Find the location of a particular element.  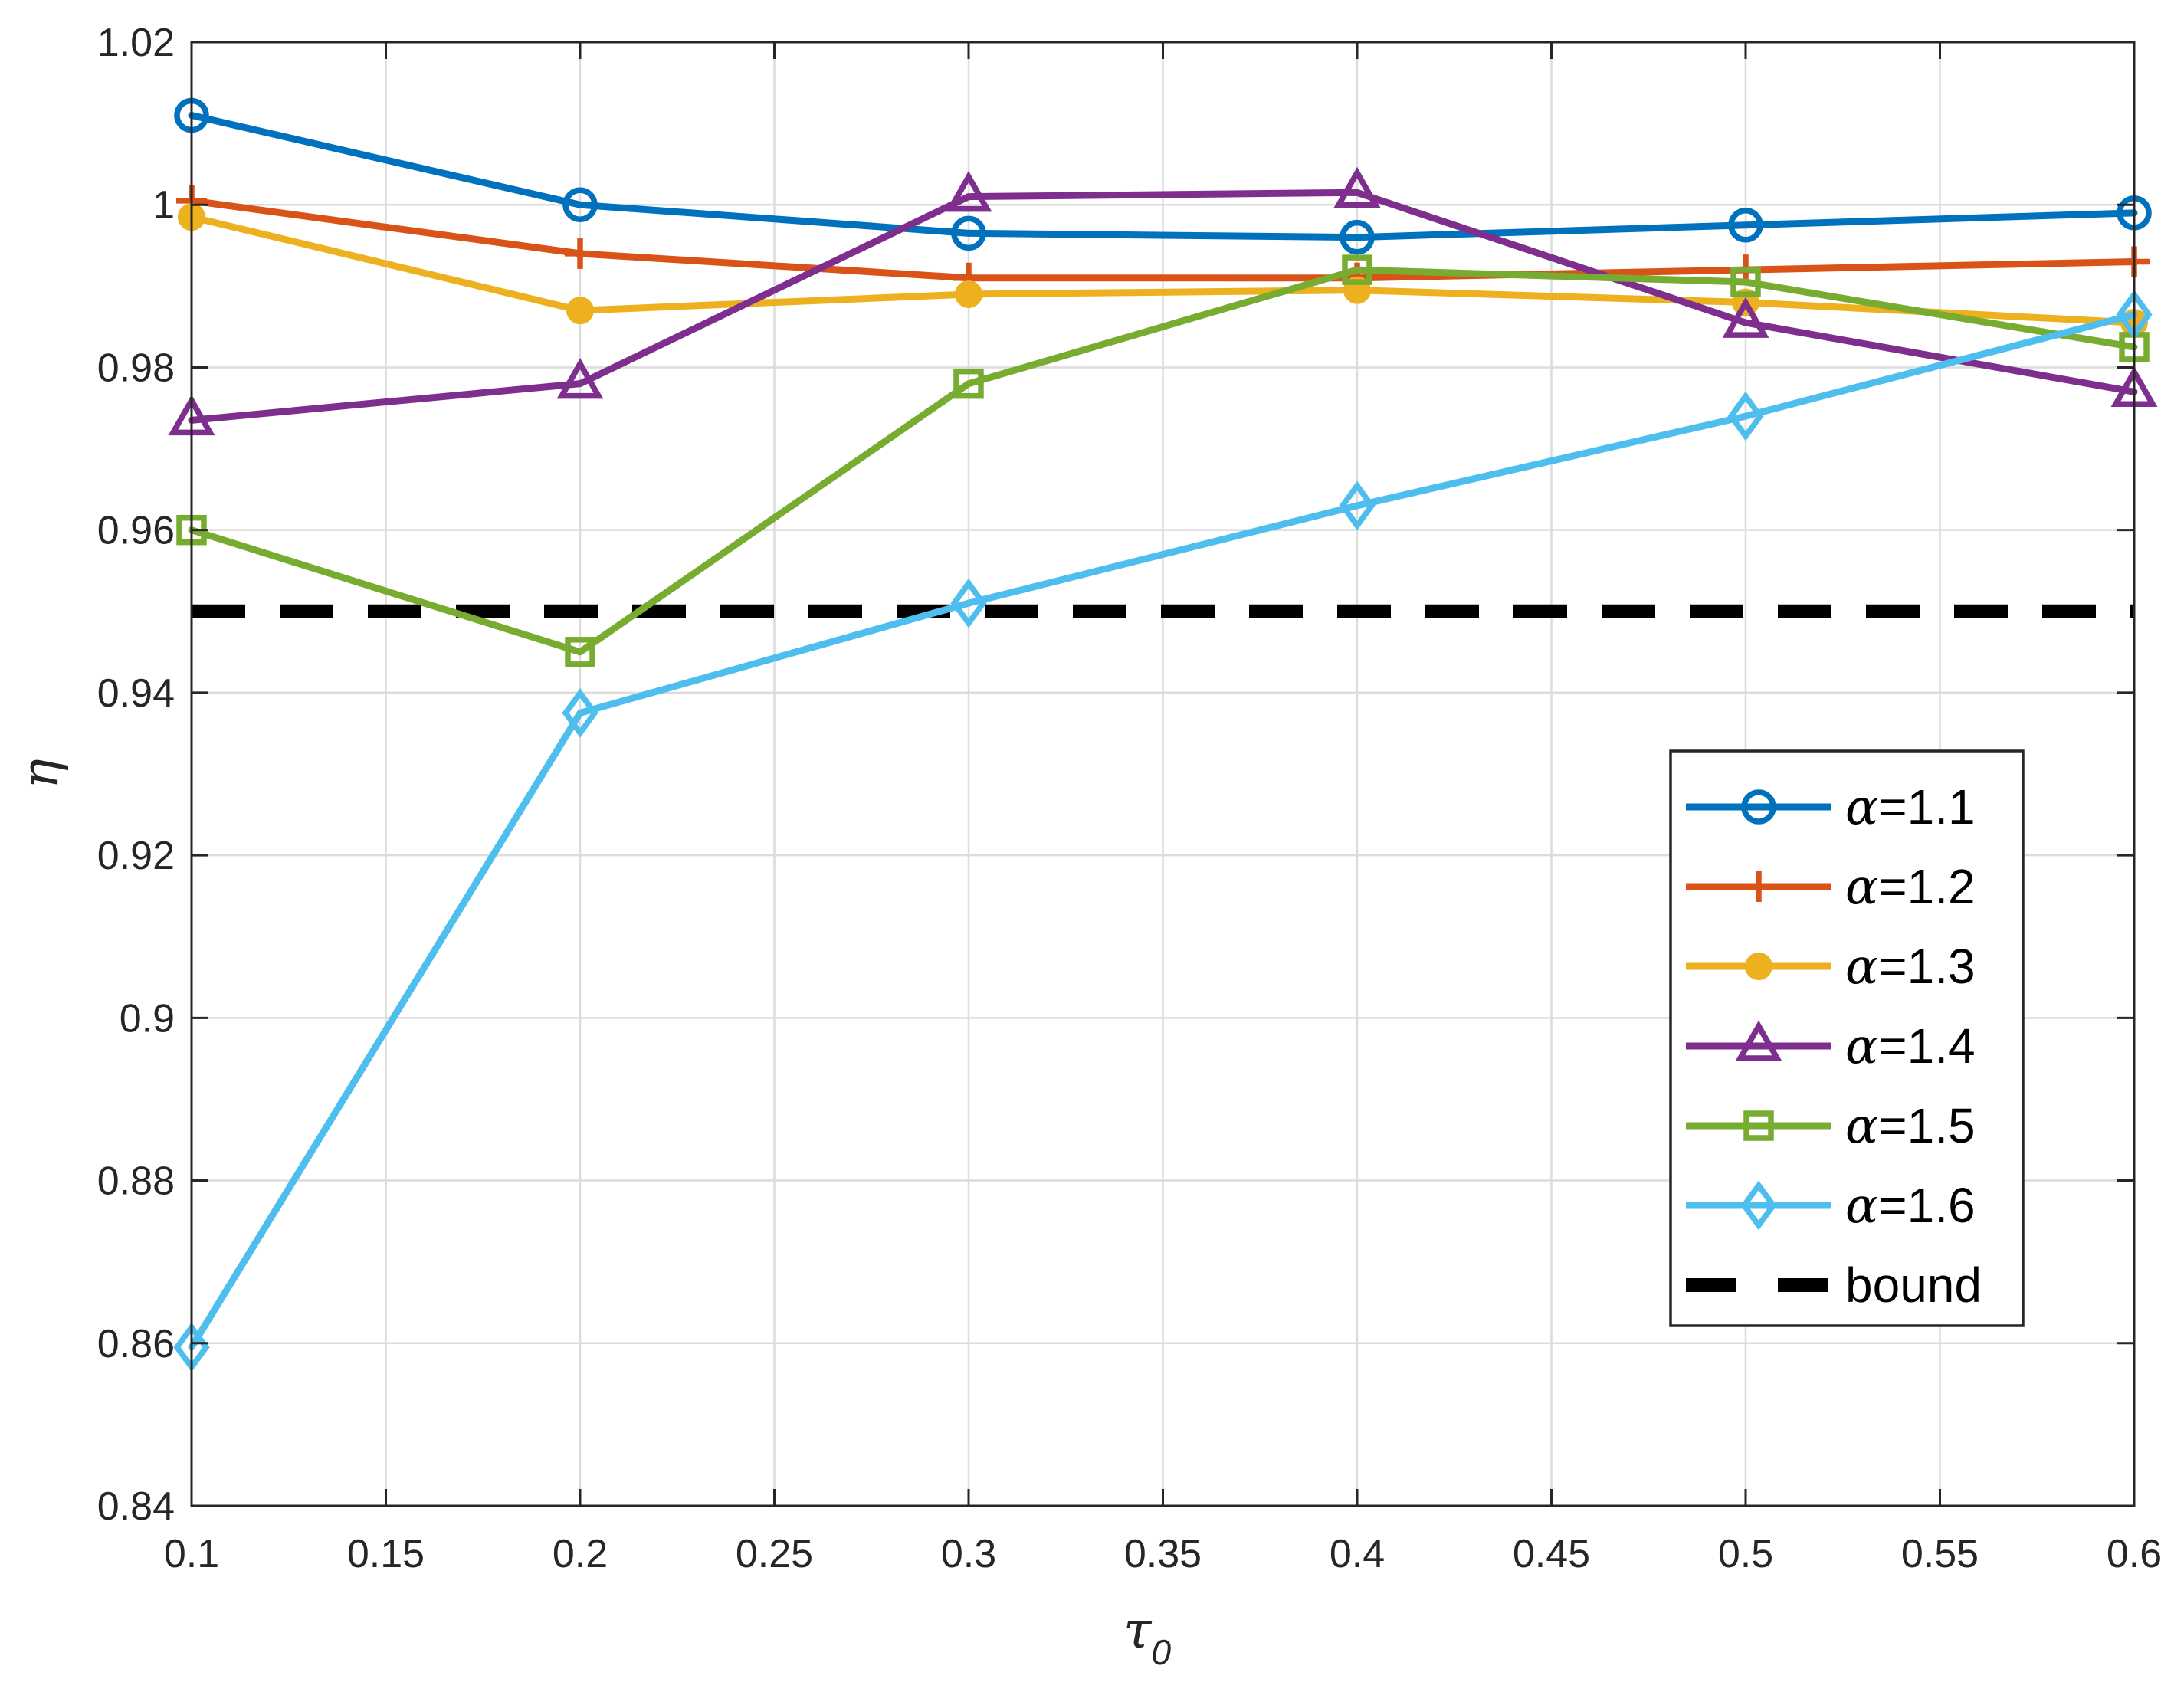

x-axis-label: τ0 is located at coordinates (1147, 1637).